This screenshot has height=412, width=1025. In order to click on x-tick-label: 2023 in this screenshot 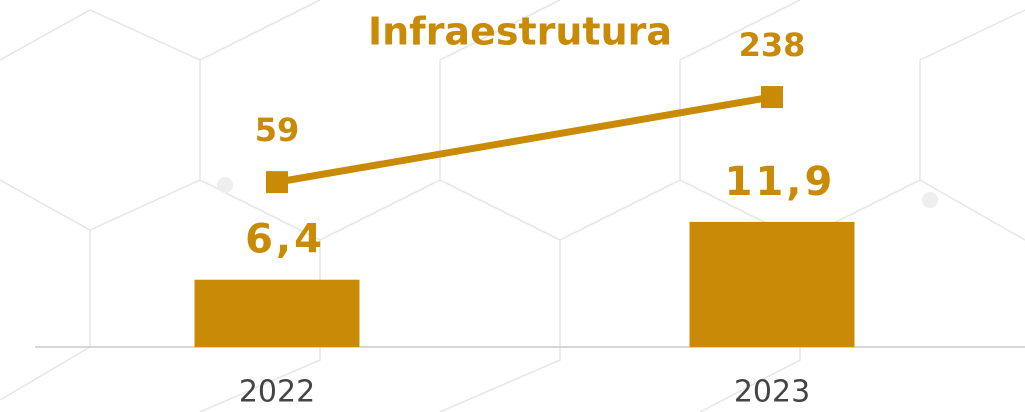, I will do `click(772, 392)`.